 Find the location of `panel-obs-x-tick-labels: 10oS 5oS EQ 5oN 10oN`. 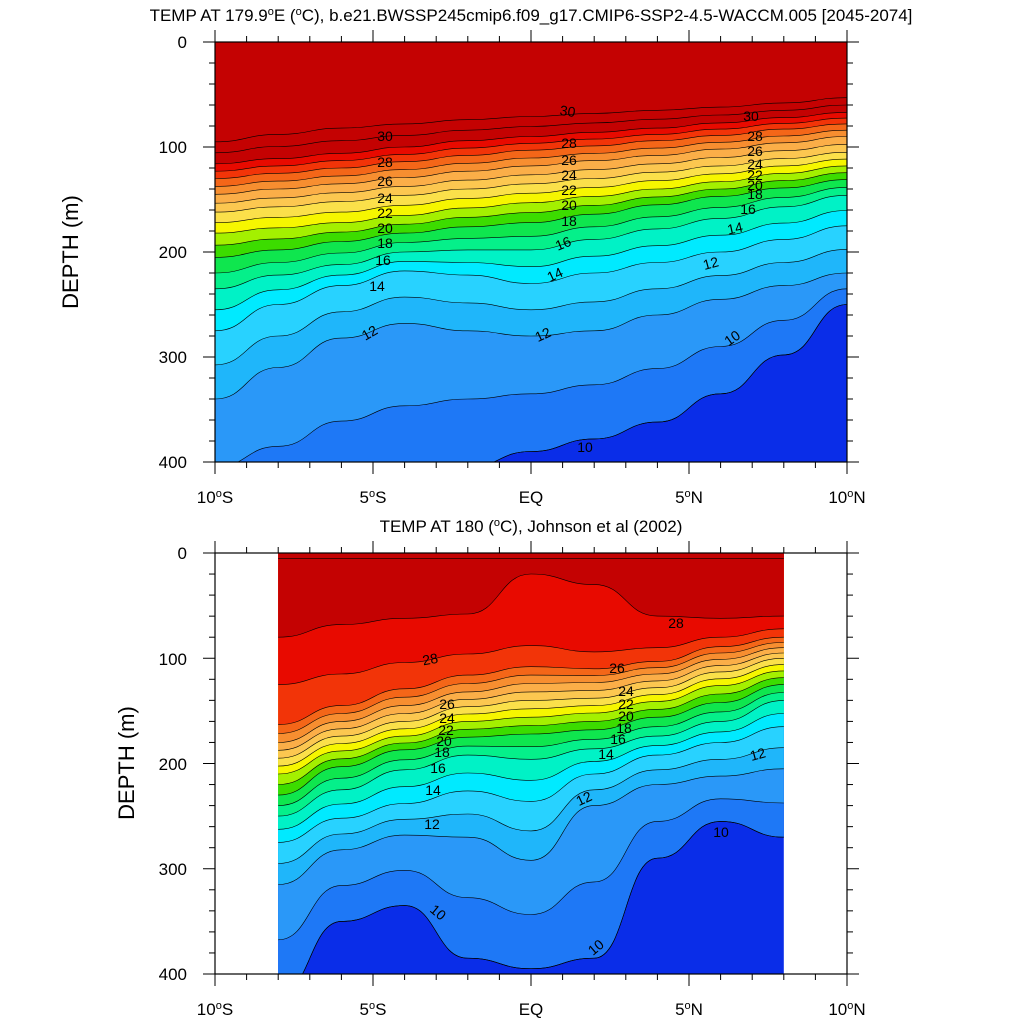

panel-obs-x-tick-labels: 10oS 5oS EQ 5oN 10oN is located at coordinates (531, 1009).